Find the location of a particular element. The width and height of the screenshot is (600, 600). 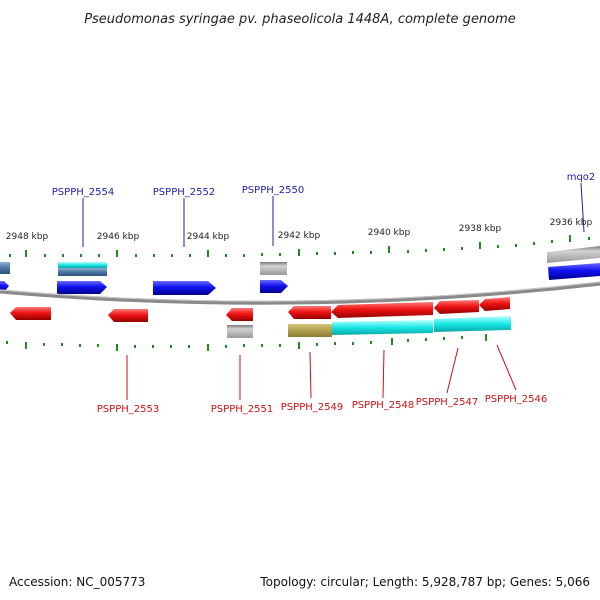

reverse-genes is located at coordinates (260, 309).